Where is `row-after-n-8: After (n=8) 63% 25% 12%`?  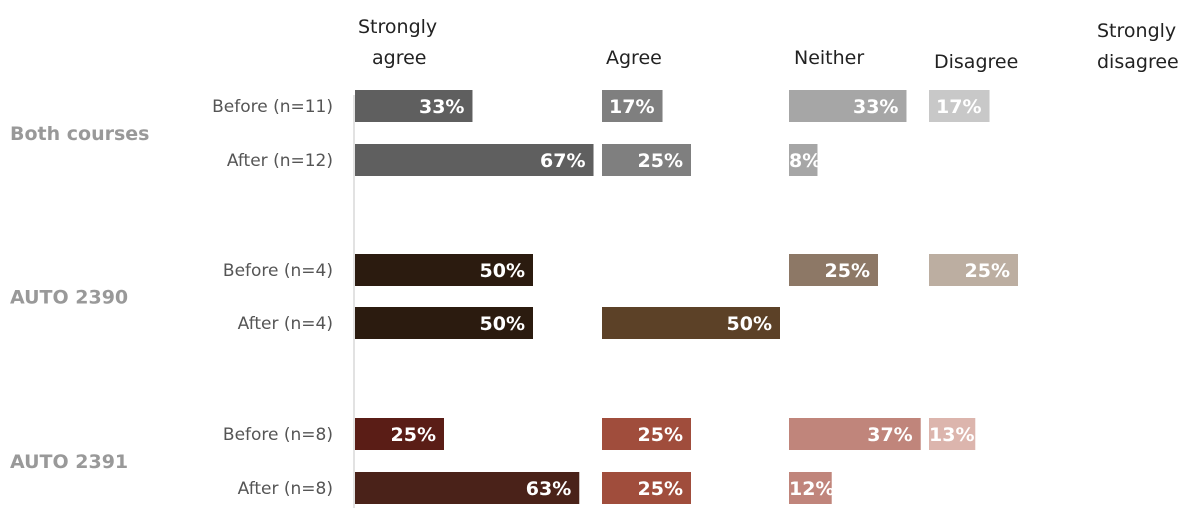 row-after-n-8: After (n=8) 63% 25% 12% is located at coordinates (536, 488).